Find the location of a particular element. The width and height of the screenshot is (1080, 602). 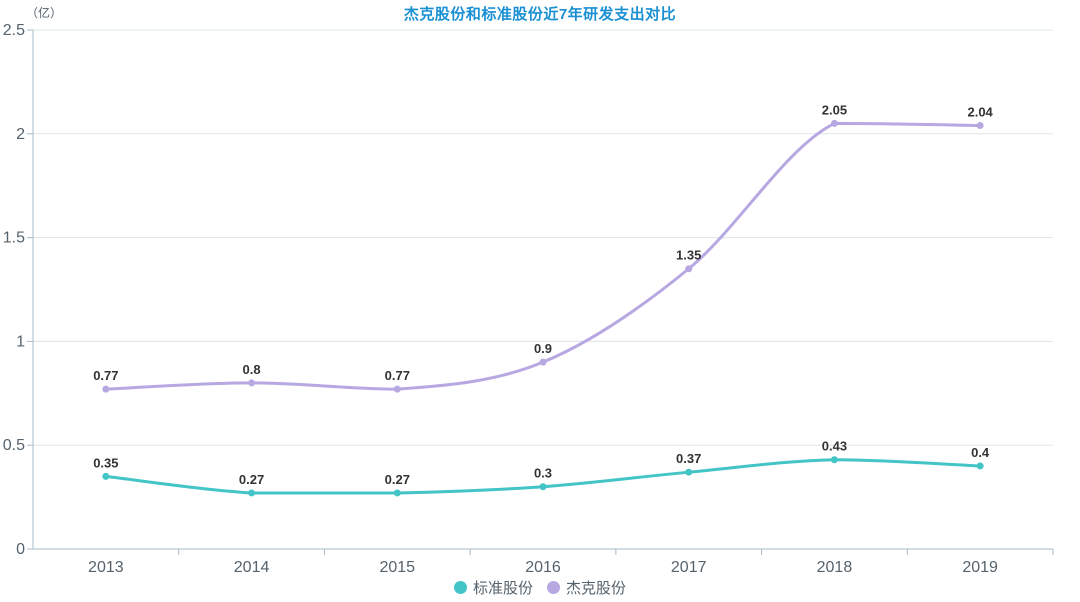

chart-title: 杰克股份和标准股份近7年研发支出对比 is located at coordinates (540, 14).